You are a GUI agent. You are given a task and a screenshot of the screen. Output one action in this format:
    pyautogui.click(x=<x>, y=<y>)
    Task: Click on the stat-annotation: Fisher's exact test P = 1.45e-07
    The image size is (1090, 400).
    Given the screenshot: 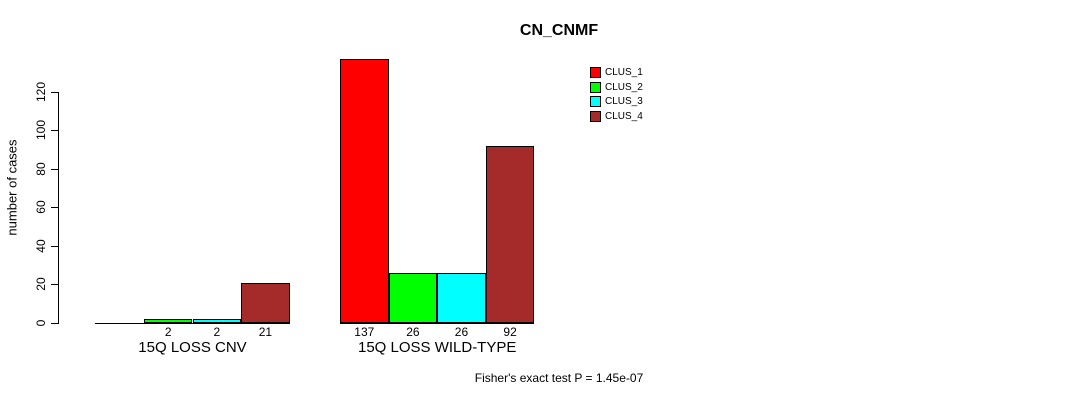 What is the action you would take?
    pyautogui.click(x=559, y=378)
    